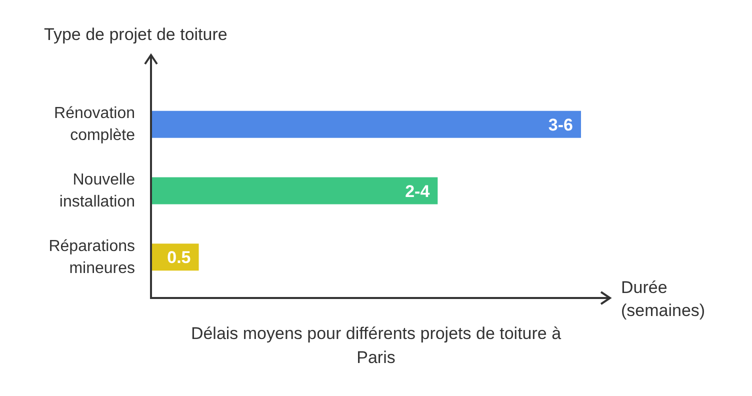  I want to click on text: Délais moyens pour différents projets de toiture à Paris, so click(376, 346).